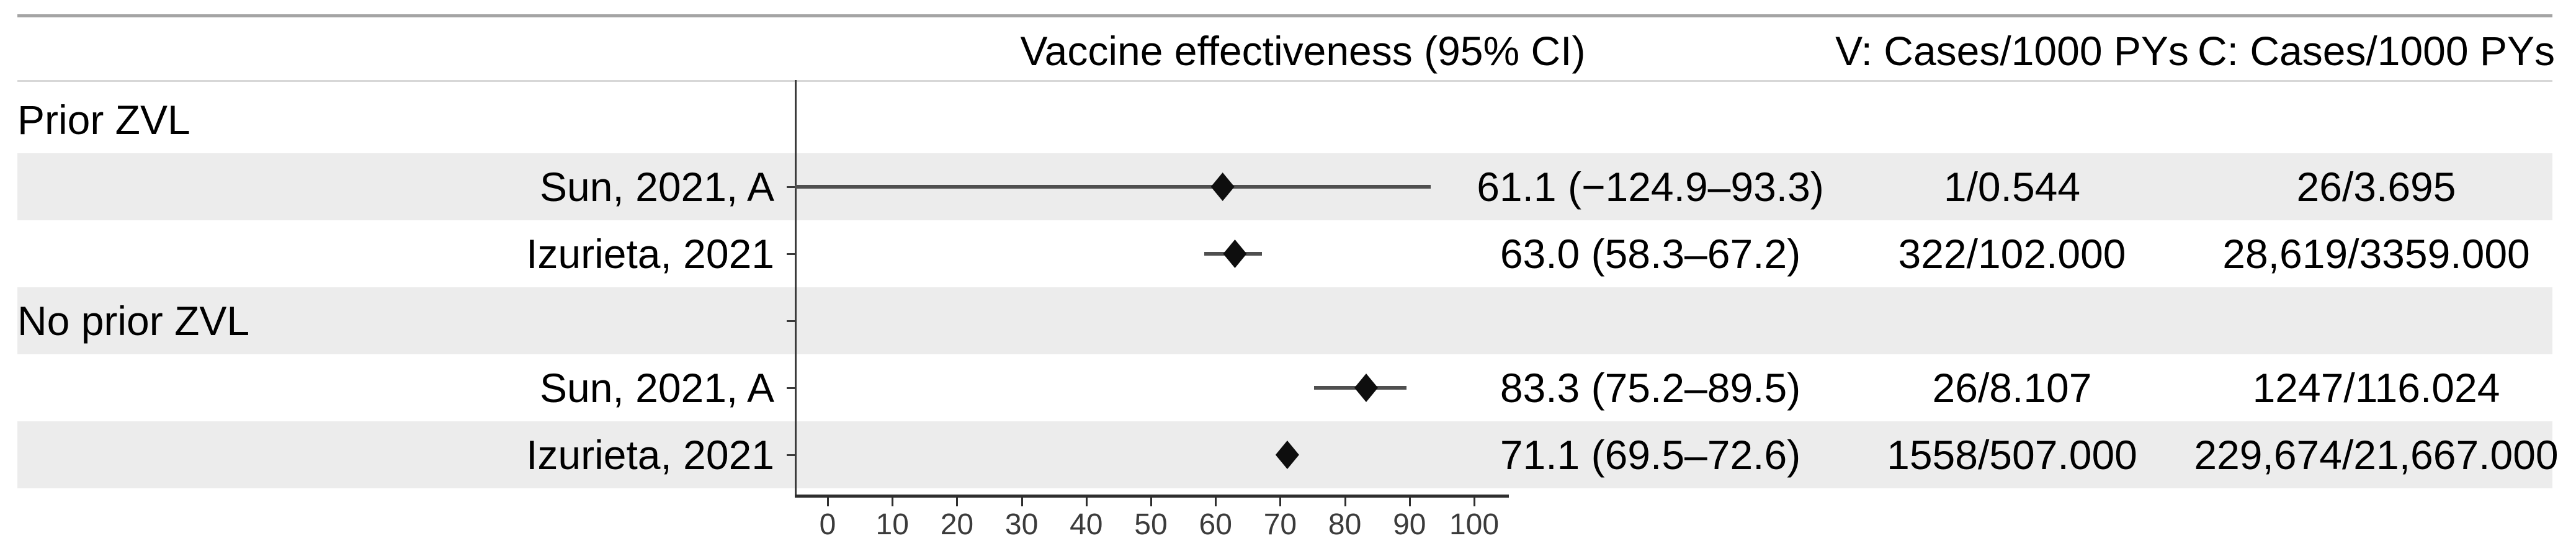  What do you see at coordinates (1086, 524) in the screenshot?
I see `x-axis-tick-label: 40` at bounding box center [1086, 524].